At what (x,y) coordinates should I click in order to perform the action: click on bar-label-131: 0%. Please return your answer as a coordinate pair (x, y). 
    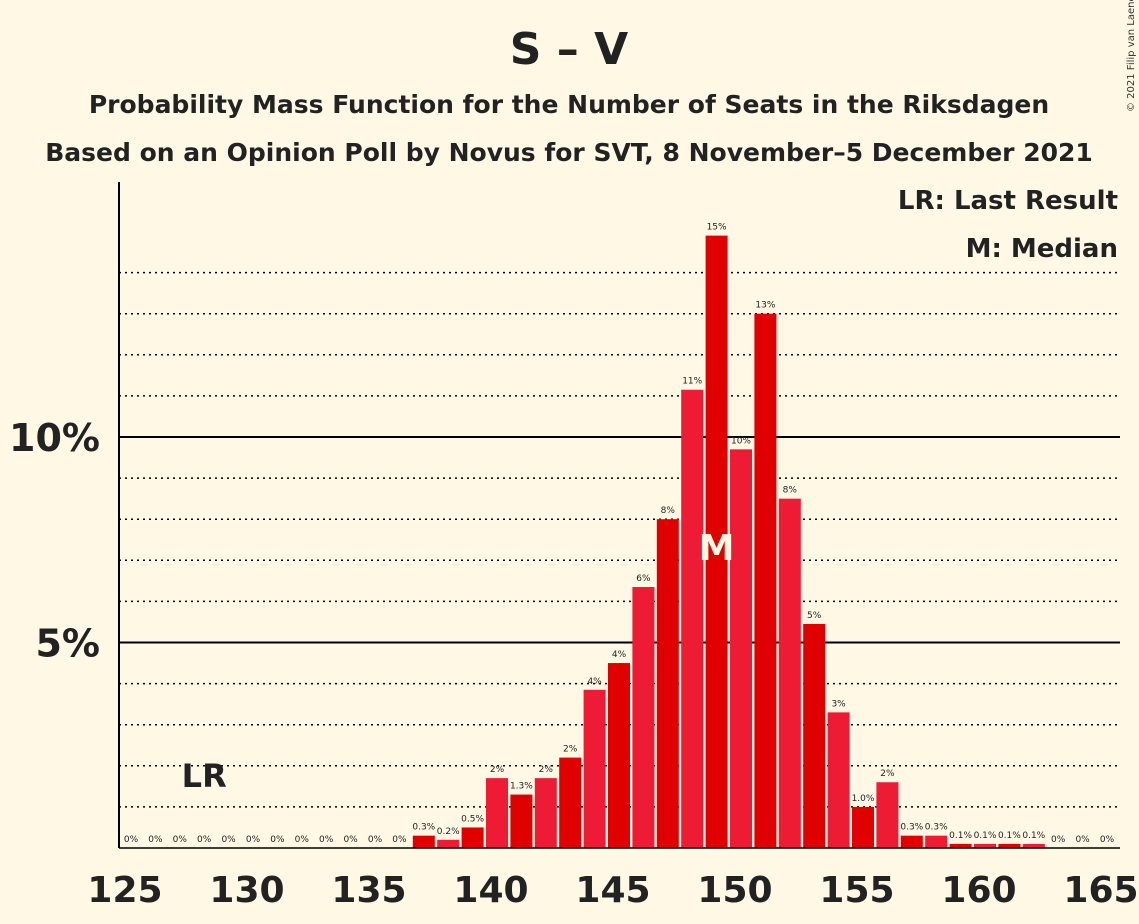
    Looking at the image, I should click on (277, 840).